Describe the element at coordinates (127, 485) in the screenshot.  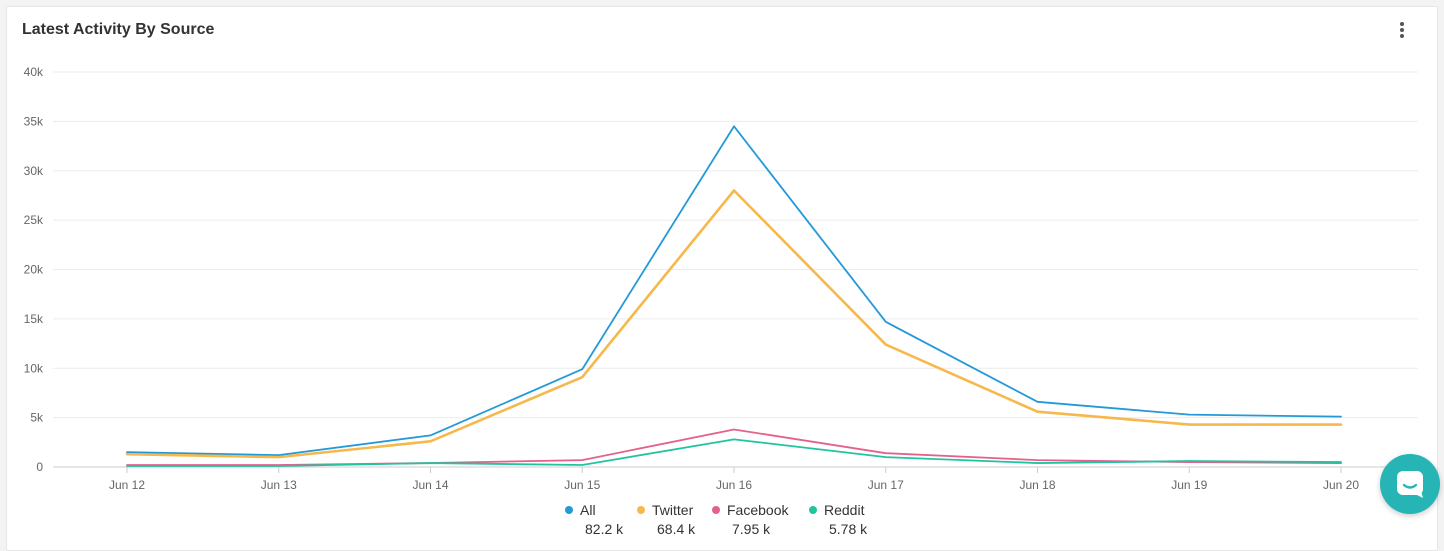
I see `x-tick-label: Jun 12` at that location.